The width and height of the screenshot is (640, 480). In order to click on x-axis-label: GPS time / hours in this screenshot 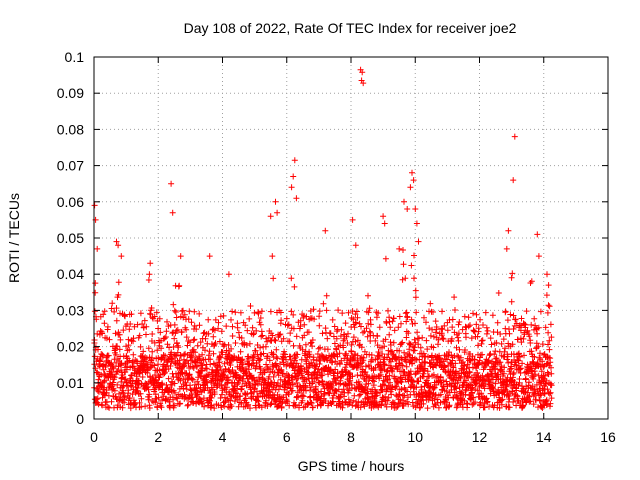, I will do `click(351, 466)`.